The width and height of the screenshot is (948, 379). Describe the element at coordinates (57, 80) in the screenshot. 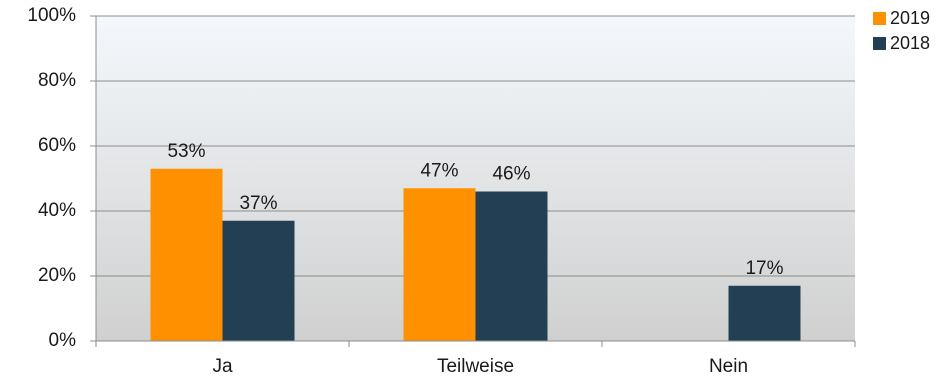

I see `y-tick-label: 80%` at that location.